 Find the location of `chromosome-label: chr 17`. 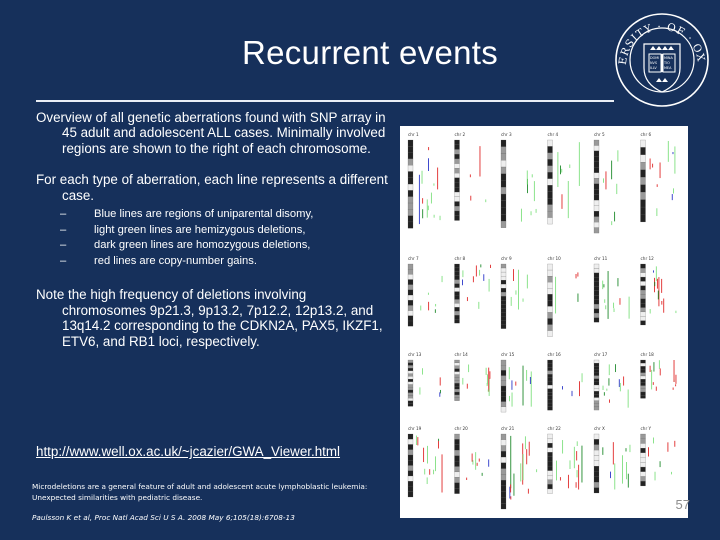

chromosome-label: chr 17 is located at coordinates (601, 354).